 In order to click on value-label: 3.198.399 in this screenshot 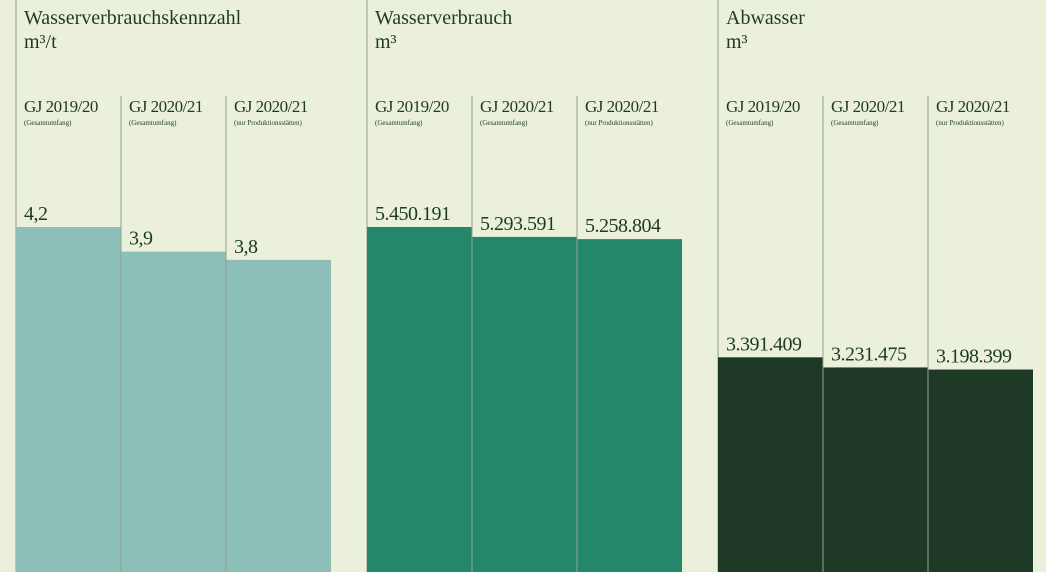, I will do `click(974, 357)`.